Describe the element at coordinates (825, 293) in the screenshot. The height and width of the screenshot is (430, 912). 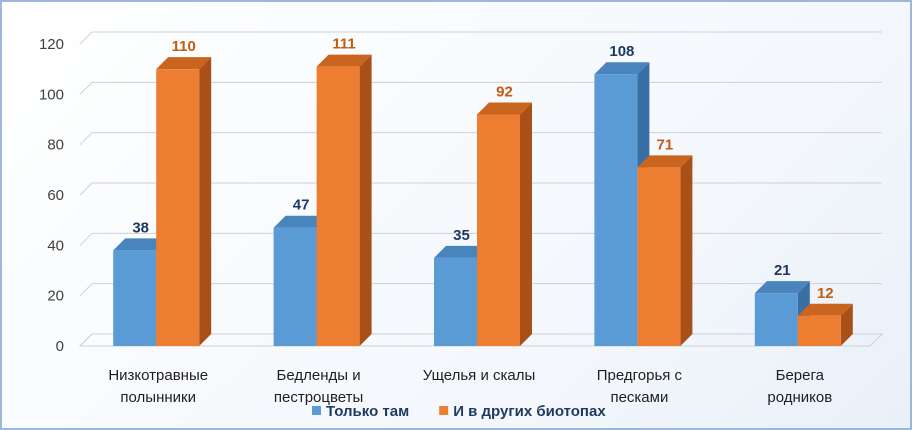
I see `data-label: 12` at that location.